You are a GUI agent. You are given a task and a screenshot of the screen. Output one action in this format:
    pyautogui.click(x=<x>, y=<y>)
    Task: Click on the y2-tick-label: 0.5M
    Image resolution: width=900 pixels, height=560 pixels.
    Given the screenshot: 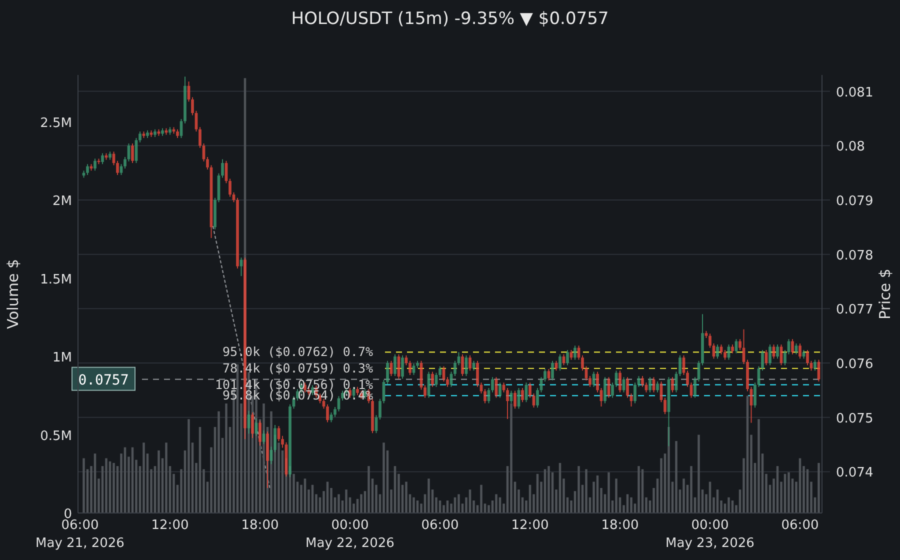 What is the action you would take?
    pyautogui.click(x=56, y=436)
    